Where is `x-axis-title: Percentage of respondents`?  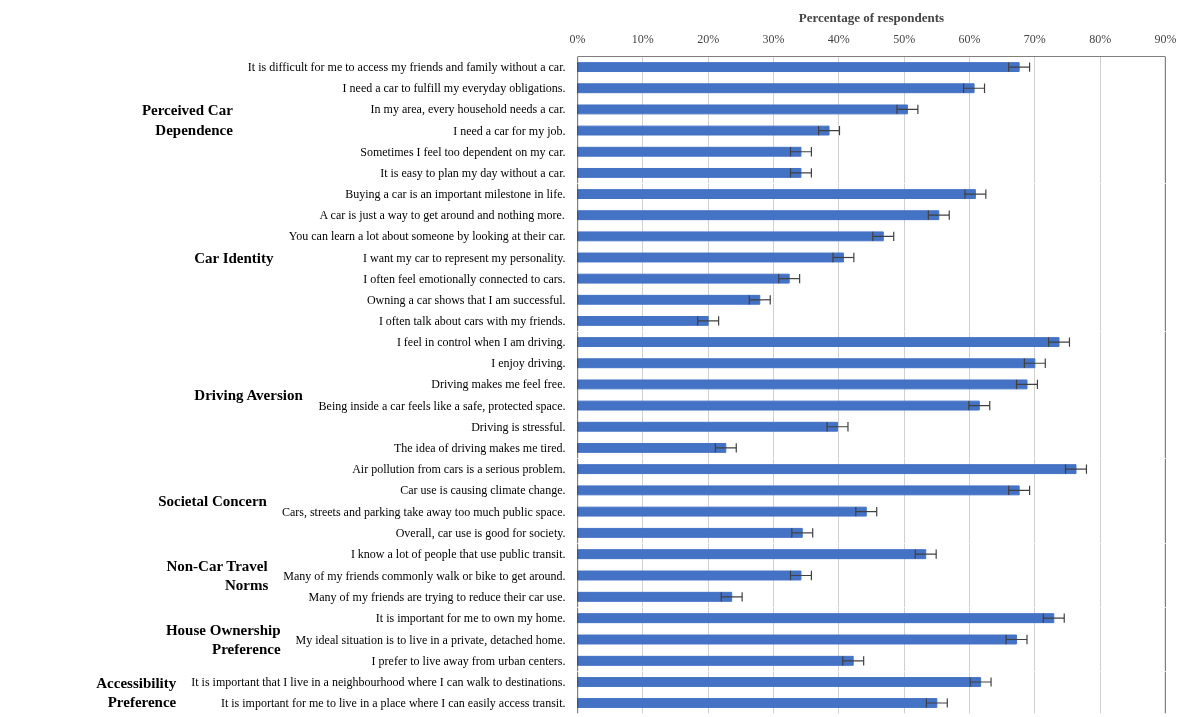 x-axis-title: Percentage of respondents is located at coordinates (871, 17).